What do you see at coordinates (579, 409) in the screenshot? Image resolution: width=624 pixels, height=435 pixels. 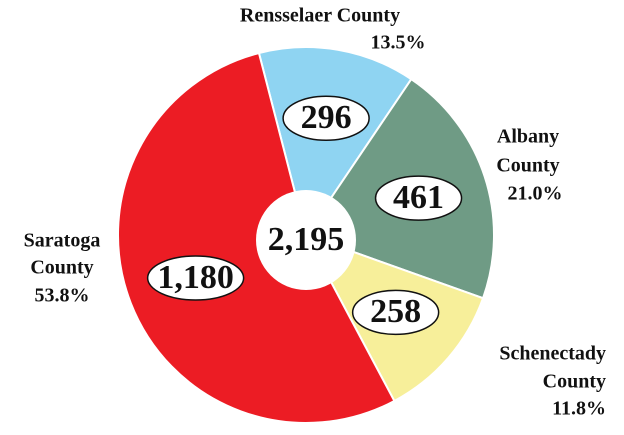 I see `percent-label: 11.8%` at bounding box center [579, 409].